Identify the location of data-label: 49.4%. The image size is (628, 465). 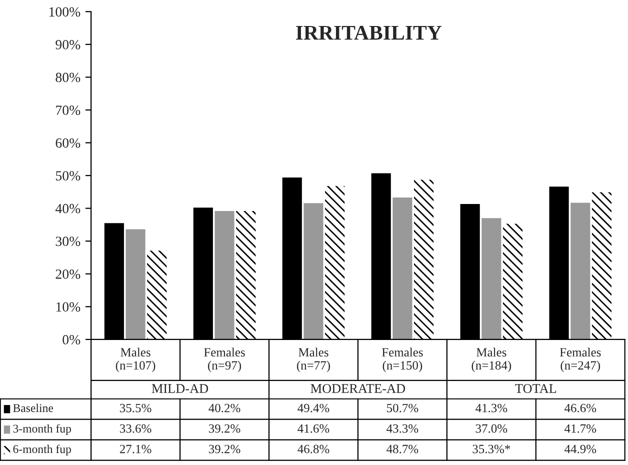
(314, 408).